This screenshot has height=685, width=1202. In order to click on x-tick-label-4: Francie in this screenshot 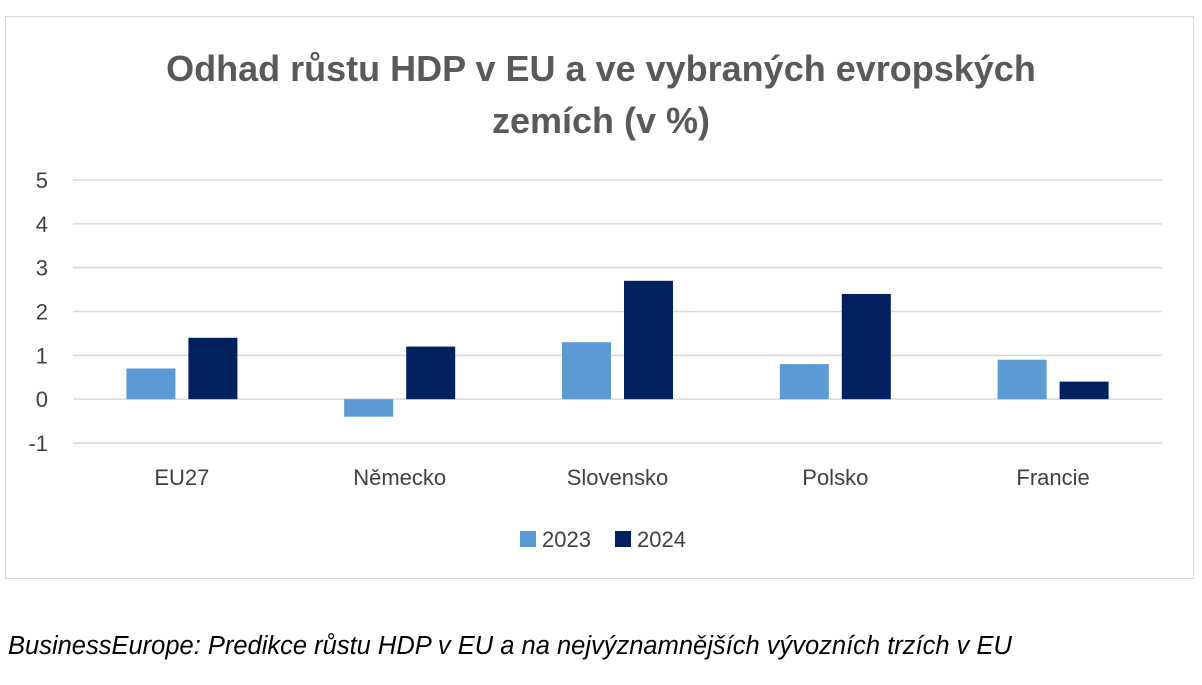, I will do `click(1052, 477)`.